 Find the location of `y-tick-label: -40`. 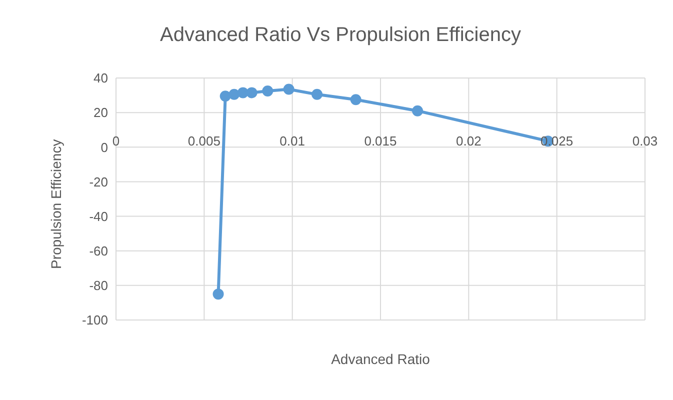

y-tick-label: -40 is located at coordinates (98, 216).